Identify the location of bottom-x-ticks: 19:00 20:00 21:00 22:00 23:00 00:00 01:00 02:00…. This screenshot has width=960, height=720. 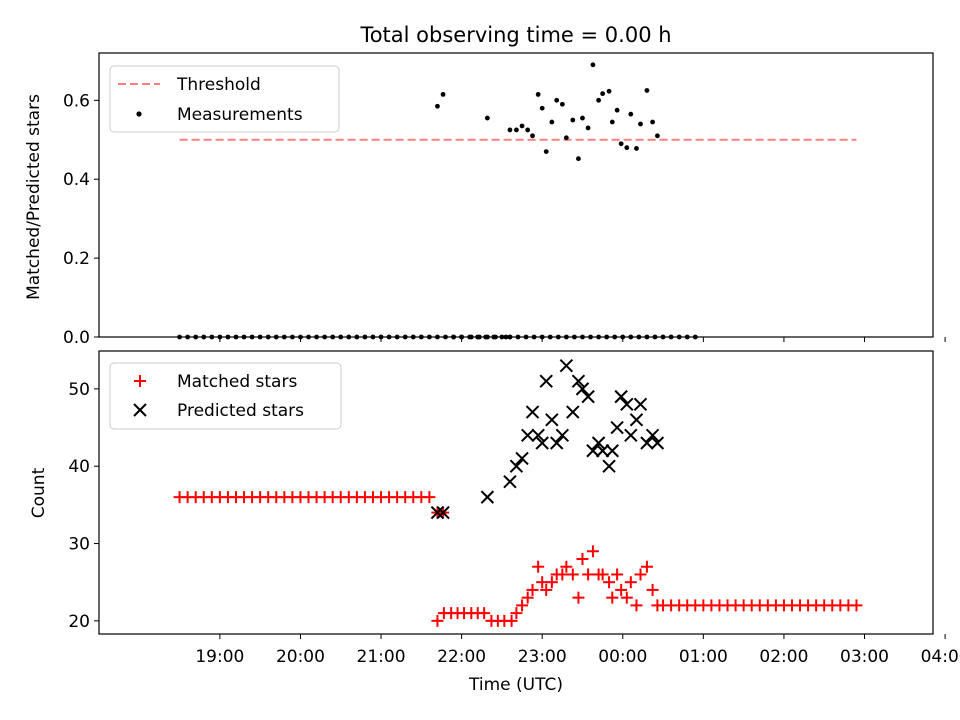
(577, 650).